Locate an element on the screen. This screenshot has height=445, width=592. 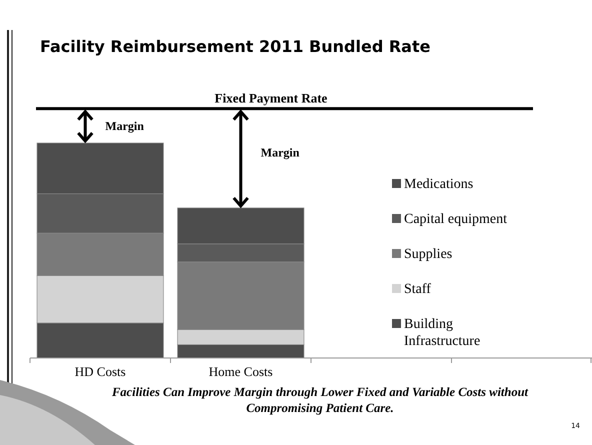
x-tick-label: Home Costs is located at coordinates (240, 371).